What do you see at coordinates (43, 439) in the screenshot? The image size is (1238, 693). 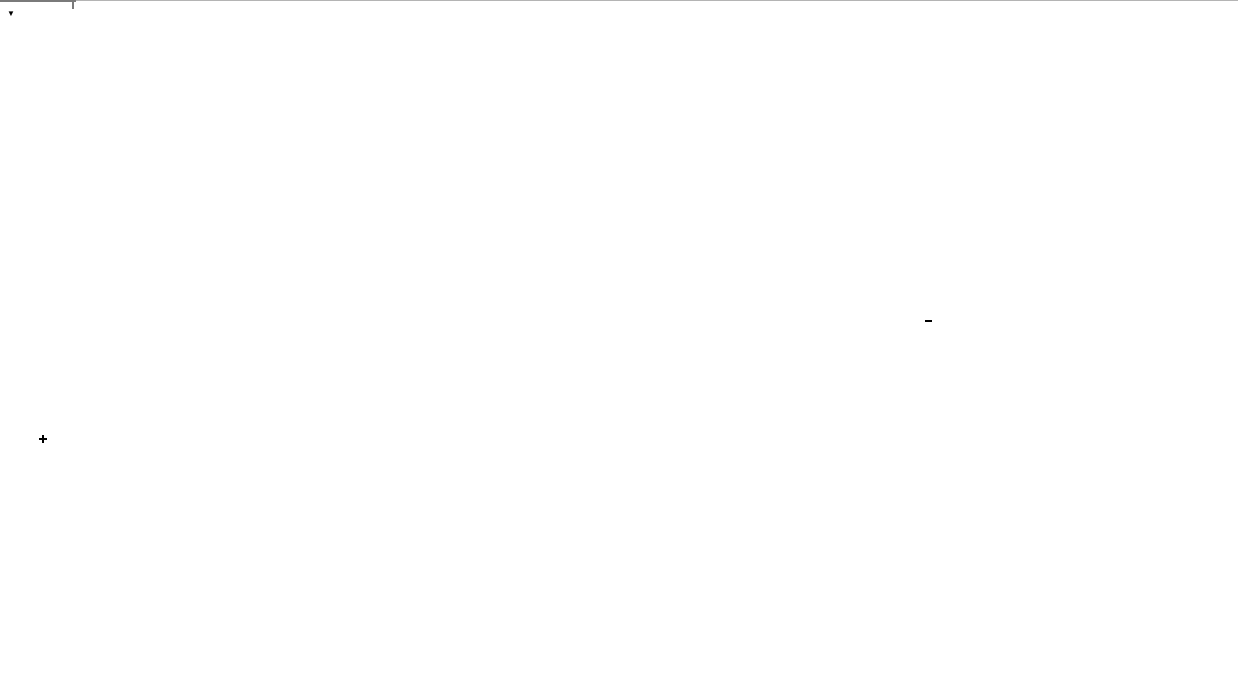 I see `crosshair-cursor` at bounding box center [43, 439].